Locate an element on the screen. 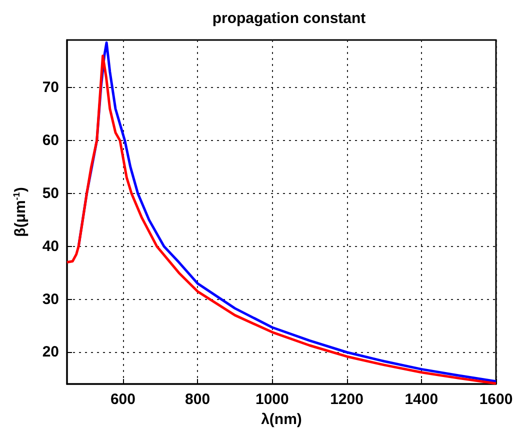 Image resolution: width=517 pixels, height=434 pixels. x-tick-label: 800 is located at coordinates (197, 399).